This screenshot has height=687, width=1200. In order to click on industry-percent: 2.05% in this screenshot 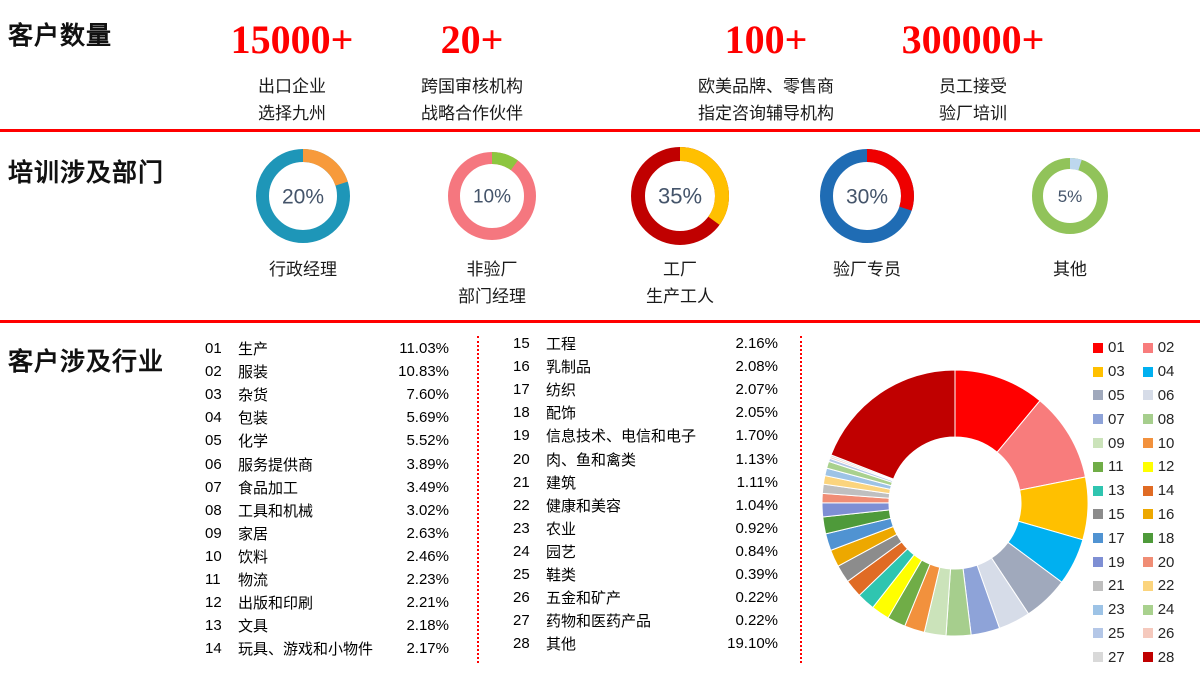, I will do `click(756, 413)`.